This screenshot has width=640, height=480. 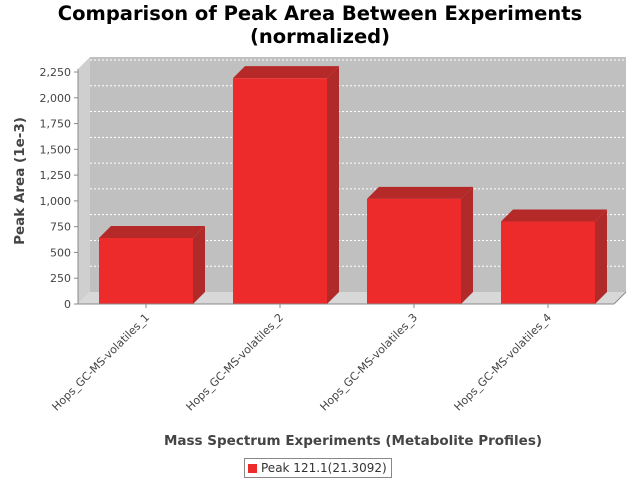 I want to click on x-tick-label: Hops_GC-MS-volatiles_3, so click(x=369, y=362).